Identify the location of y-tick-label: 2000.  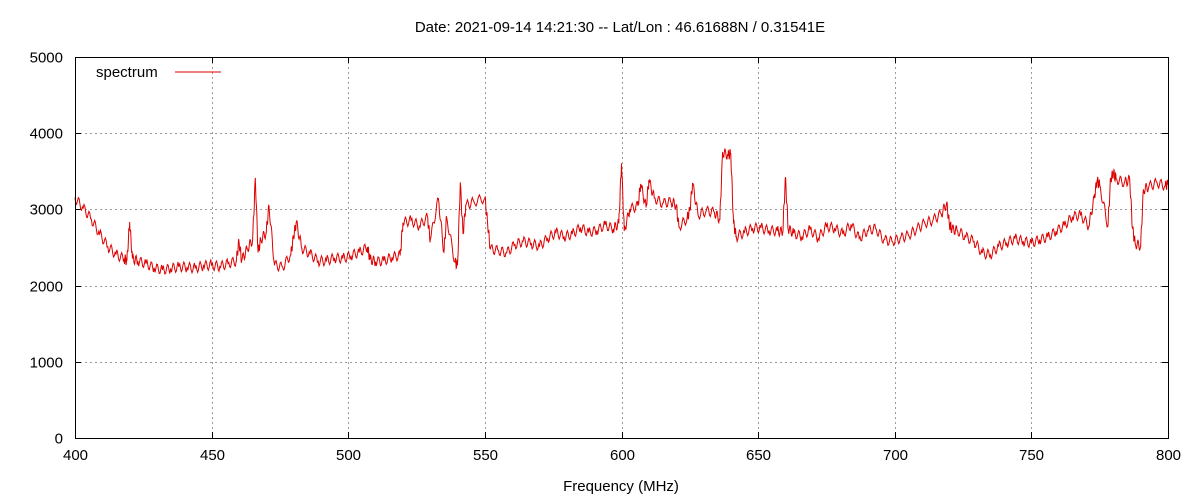
(46, 287).